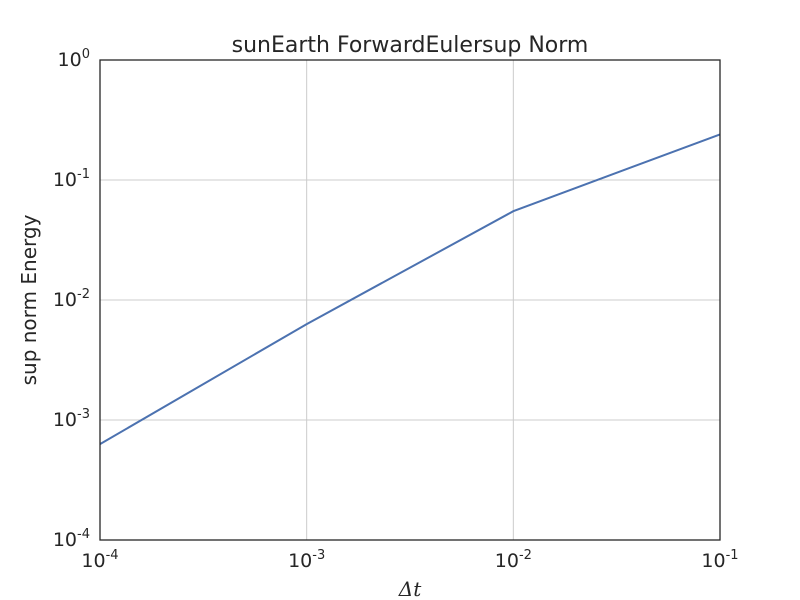 The height and width of the screenshot is (600, 800). Describe the element at coordinates (410, 588) in the screenshot. I see `x-axis-label: Δt` at that location.